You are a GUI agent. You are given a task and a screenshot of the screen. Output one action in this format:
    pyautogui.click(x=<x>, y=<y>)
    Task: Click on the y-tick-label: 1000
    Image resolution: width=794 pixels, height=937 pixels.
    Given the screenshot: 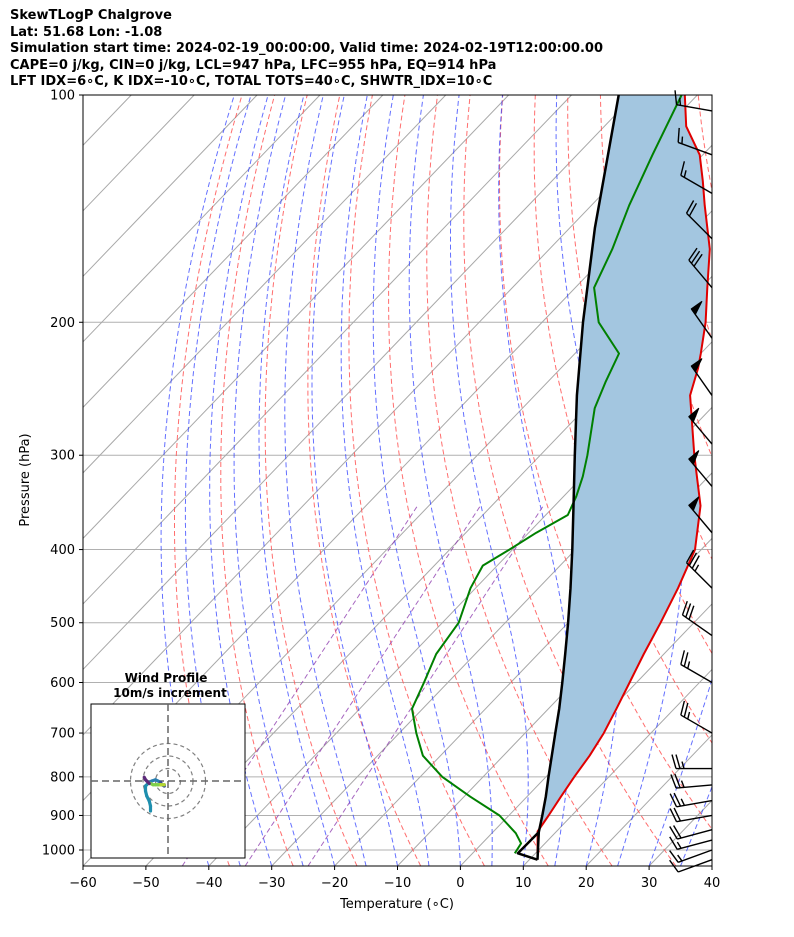 What is the action you would take?
    pyautogui.click(x=58, y=851)
    